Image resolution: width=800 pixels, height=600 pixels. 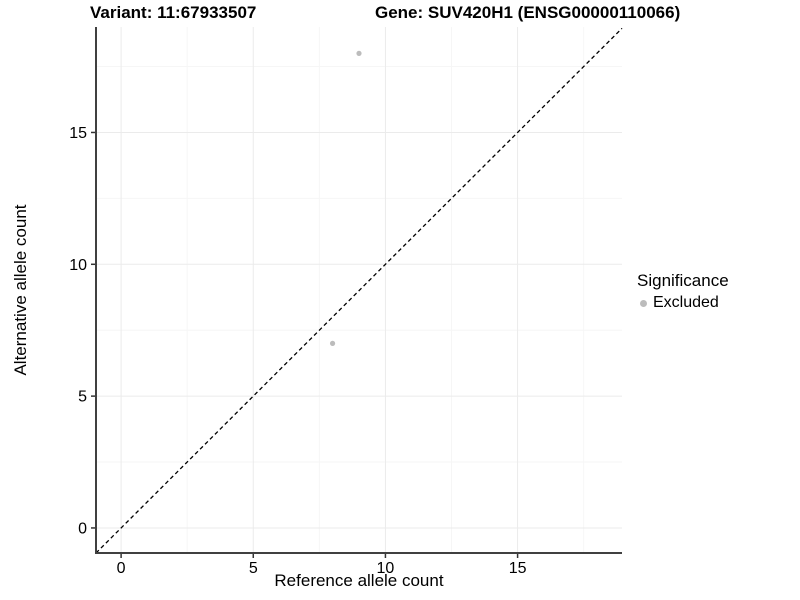 I want to click on x-tick-label: 0, so click(x=121, y=568).